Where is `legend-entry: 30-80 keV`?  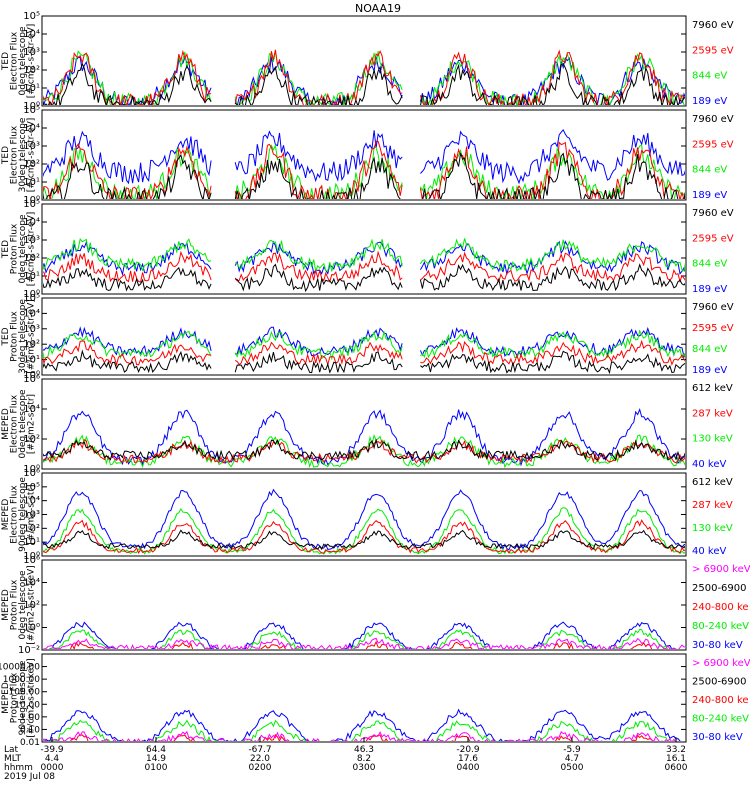
legend-entry: 30-80 keV is located at coordinates (717, 737).